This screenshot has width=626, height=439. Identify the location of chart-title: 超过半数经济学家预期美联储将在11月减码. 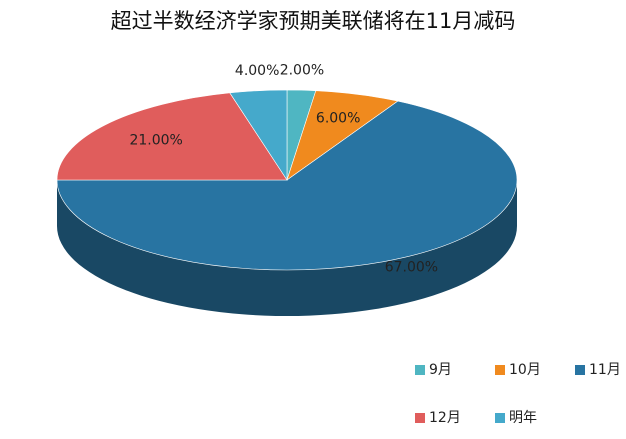
(313, 21).